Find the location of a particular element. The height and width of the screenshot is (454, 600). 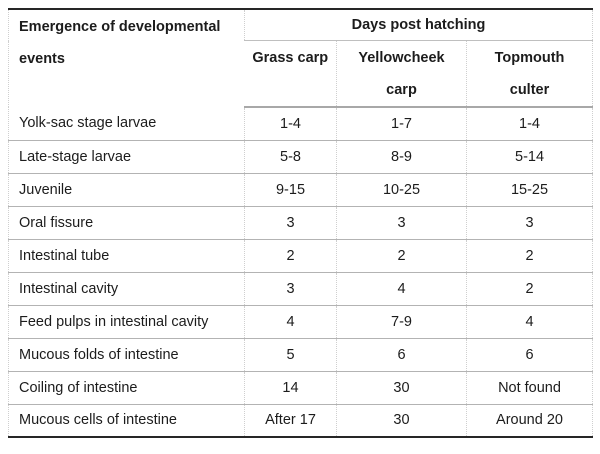

column-header-label: Yellowcheek carp is located at coordinates (401, 74).